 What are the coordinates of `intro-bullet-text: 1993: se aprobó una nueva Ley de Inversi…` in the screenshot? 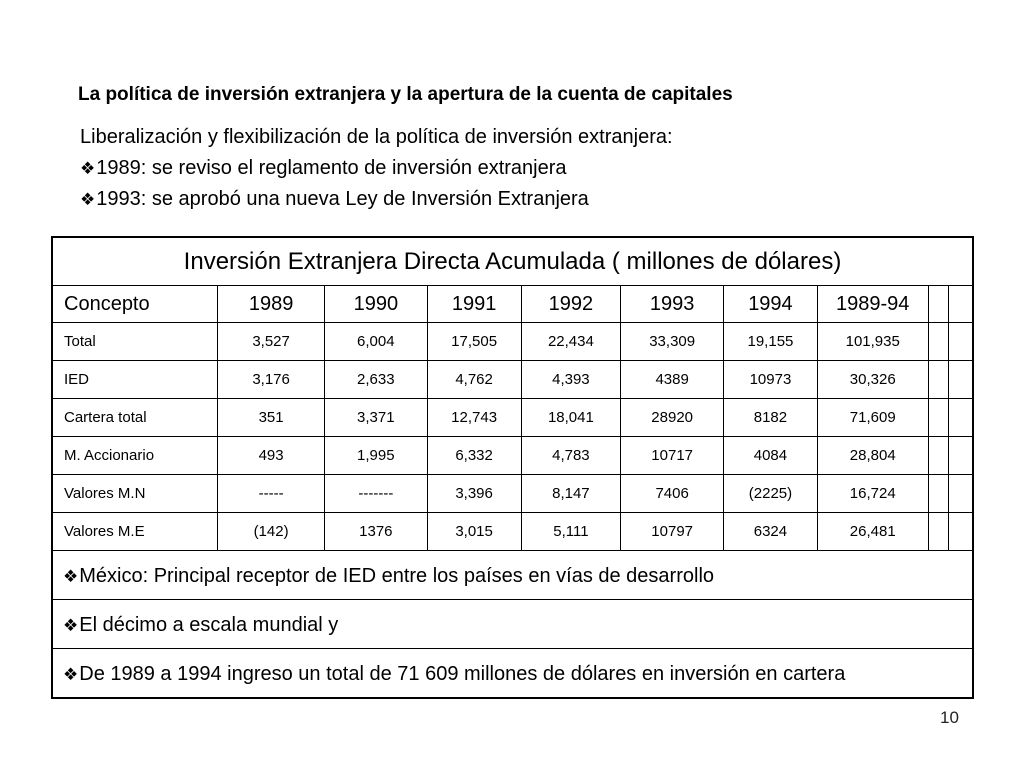 It's located at (342, 199).